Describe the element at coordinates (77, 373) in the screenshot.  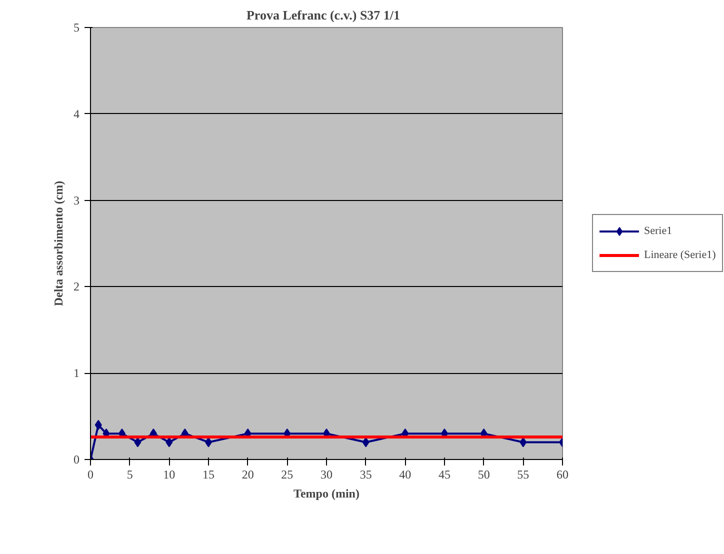
I see `y-tick-label: 1` at that location.